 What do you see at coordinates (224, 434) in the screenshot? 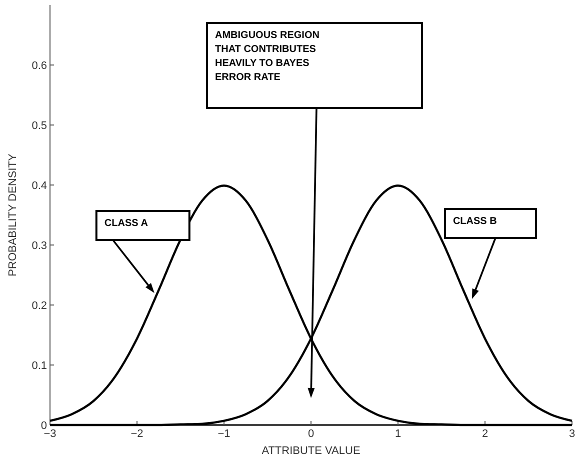
I see `x-tick-label: −1` at bounding box center [224, 434].